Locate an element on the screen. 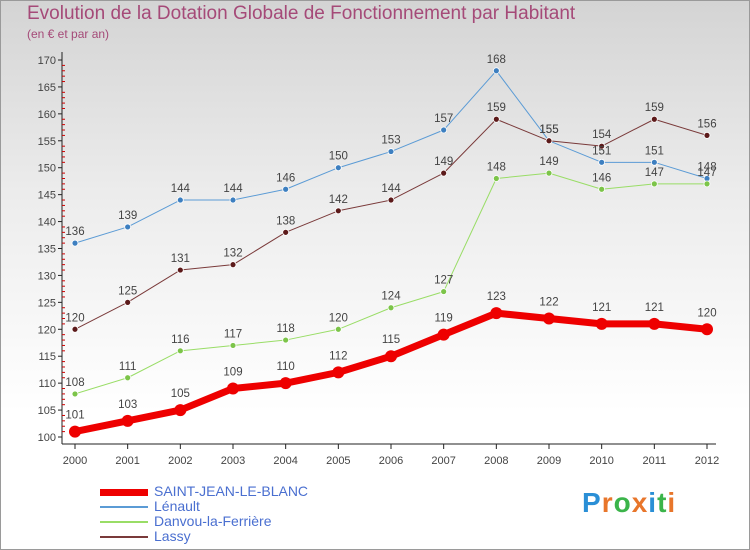 The image size is (750, 550). x-tick-label: 2011 is located at coordinates (655, 461).